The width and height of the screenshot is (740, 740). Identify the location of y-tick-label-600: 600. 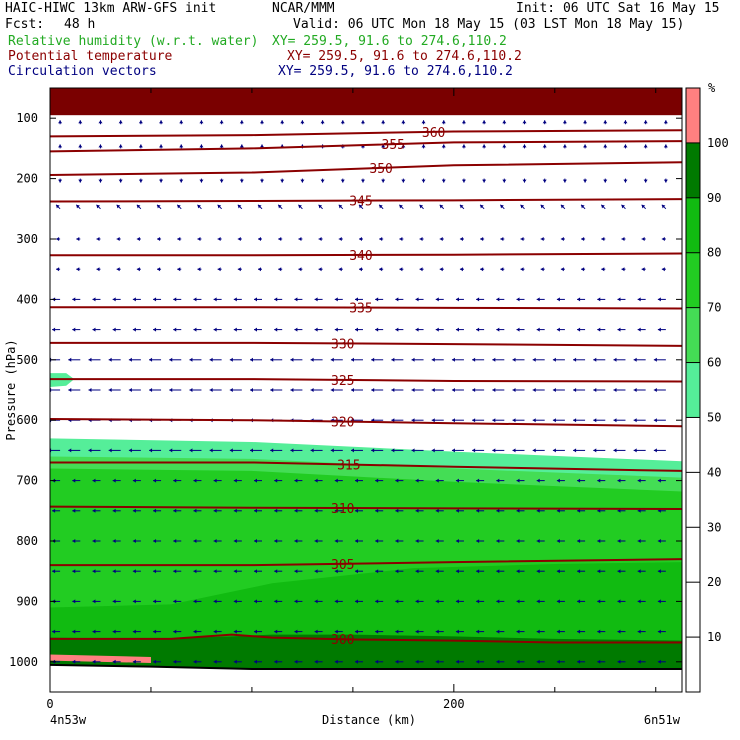
(27, 420).